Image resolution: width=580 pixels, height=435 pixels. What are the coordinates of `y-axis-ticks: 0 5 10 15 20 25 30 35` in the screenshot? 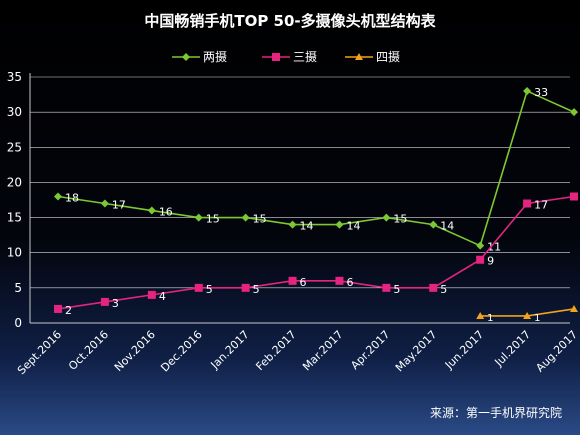 It's located at (14, 200).